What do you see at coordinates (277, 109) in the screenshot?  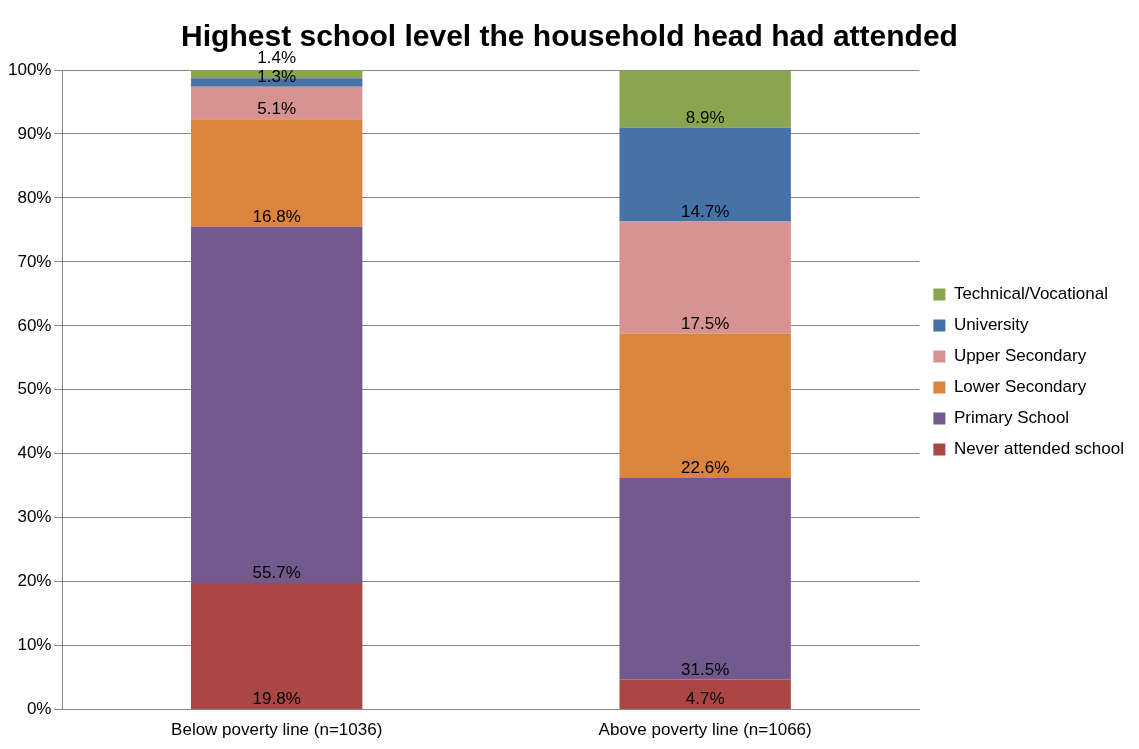 I see `data-label: 5.1%` at bounding box center [277, 109].